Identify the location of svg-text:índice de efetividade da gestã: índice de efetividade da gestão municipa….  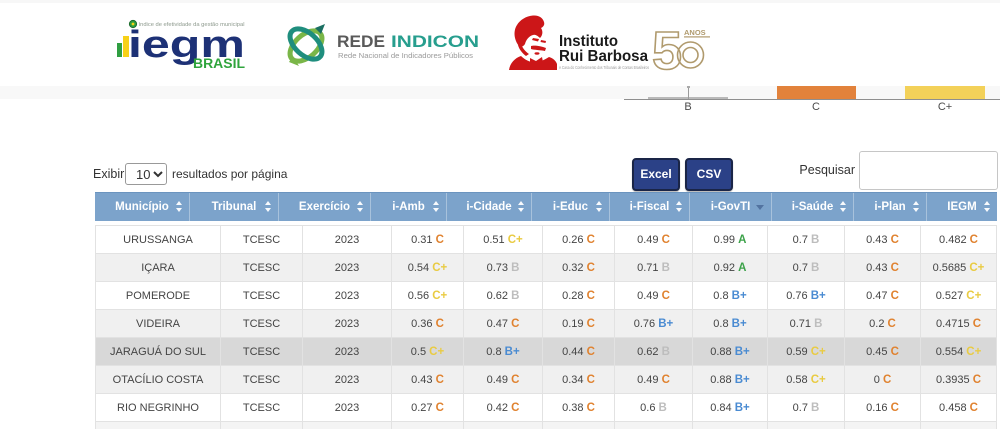
(192, 25).